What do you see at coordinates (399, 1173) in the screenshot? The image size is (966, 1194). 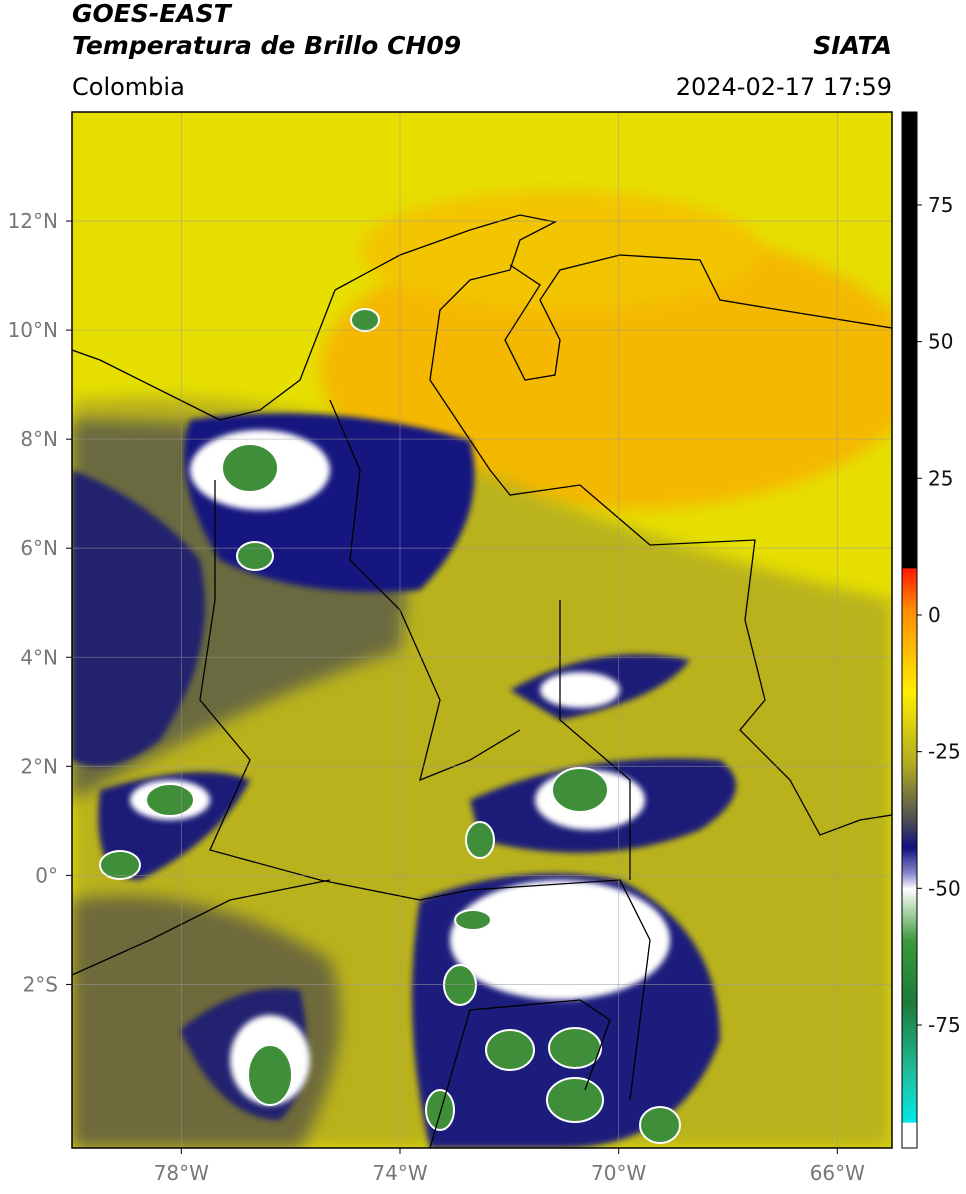 I see `x-tick-label: 74°W` at bounding box center [399, 1173].